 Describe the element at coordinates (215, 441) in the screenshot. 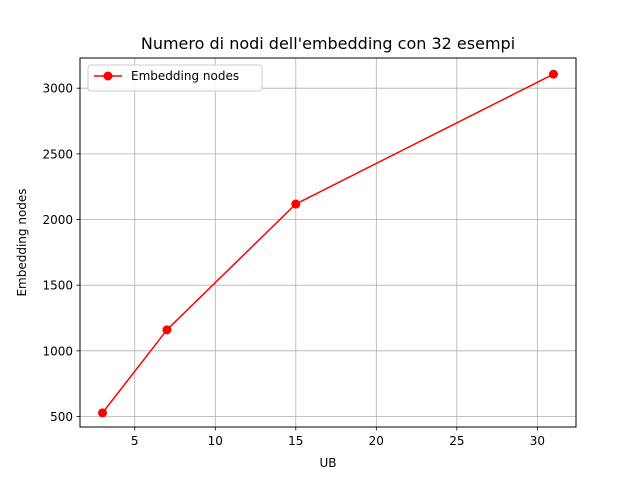

I see `x-tick-label: 10` at that location.